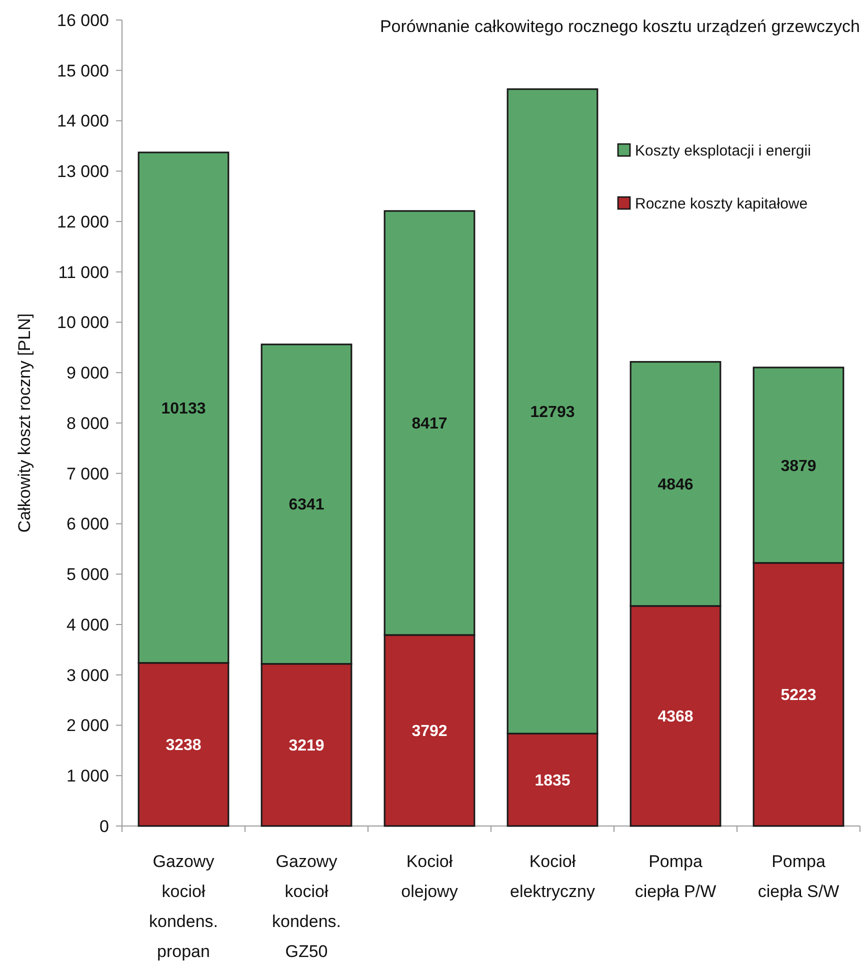  Describe the element at coordinates (87, 474) in the screenshot. I see `y-tick-label: 7 000` at that location.